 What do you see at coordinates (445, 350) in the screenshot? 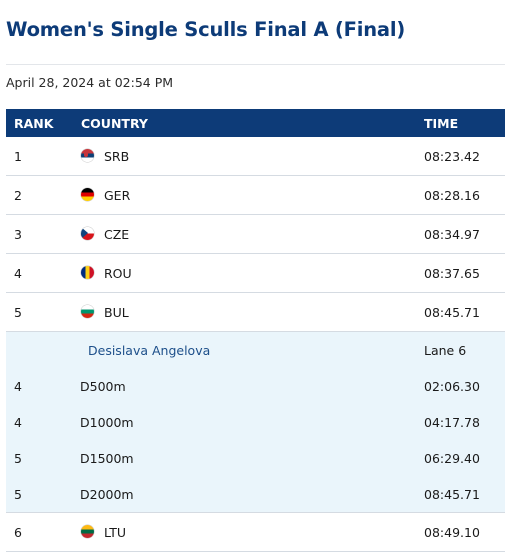
I see `lane-label: Lane 6` at bounding box center [445, 350].